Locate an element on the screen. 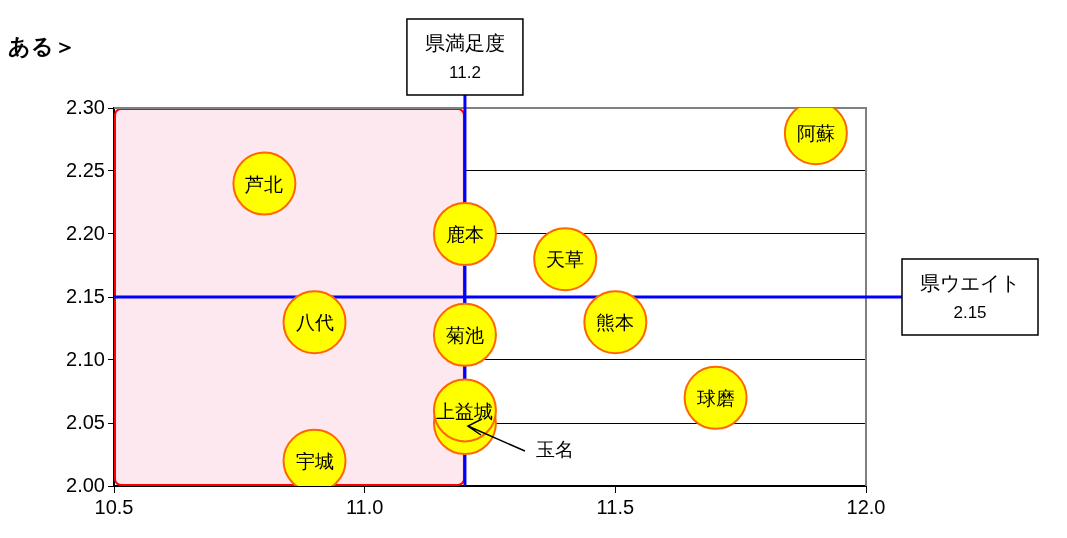  y-tick-label: 2.05 is located at coordinates (85, 421).